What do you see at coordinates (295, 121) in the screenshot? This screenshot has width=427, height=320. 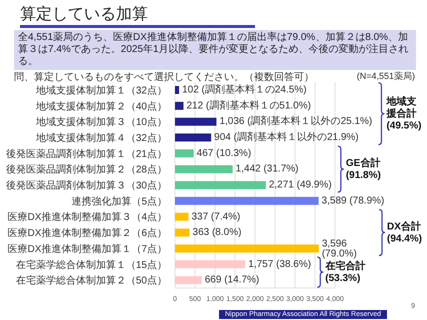 I see `data-label: 1,036 (調剤基本料１以外の25.1%)` at bounding box center [295, 121].